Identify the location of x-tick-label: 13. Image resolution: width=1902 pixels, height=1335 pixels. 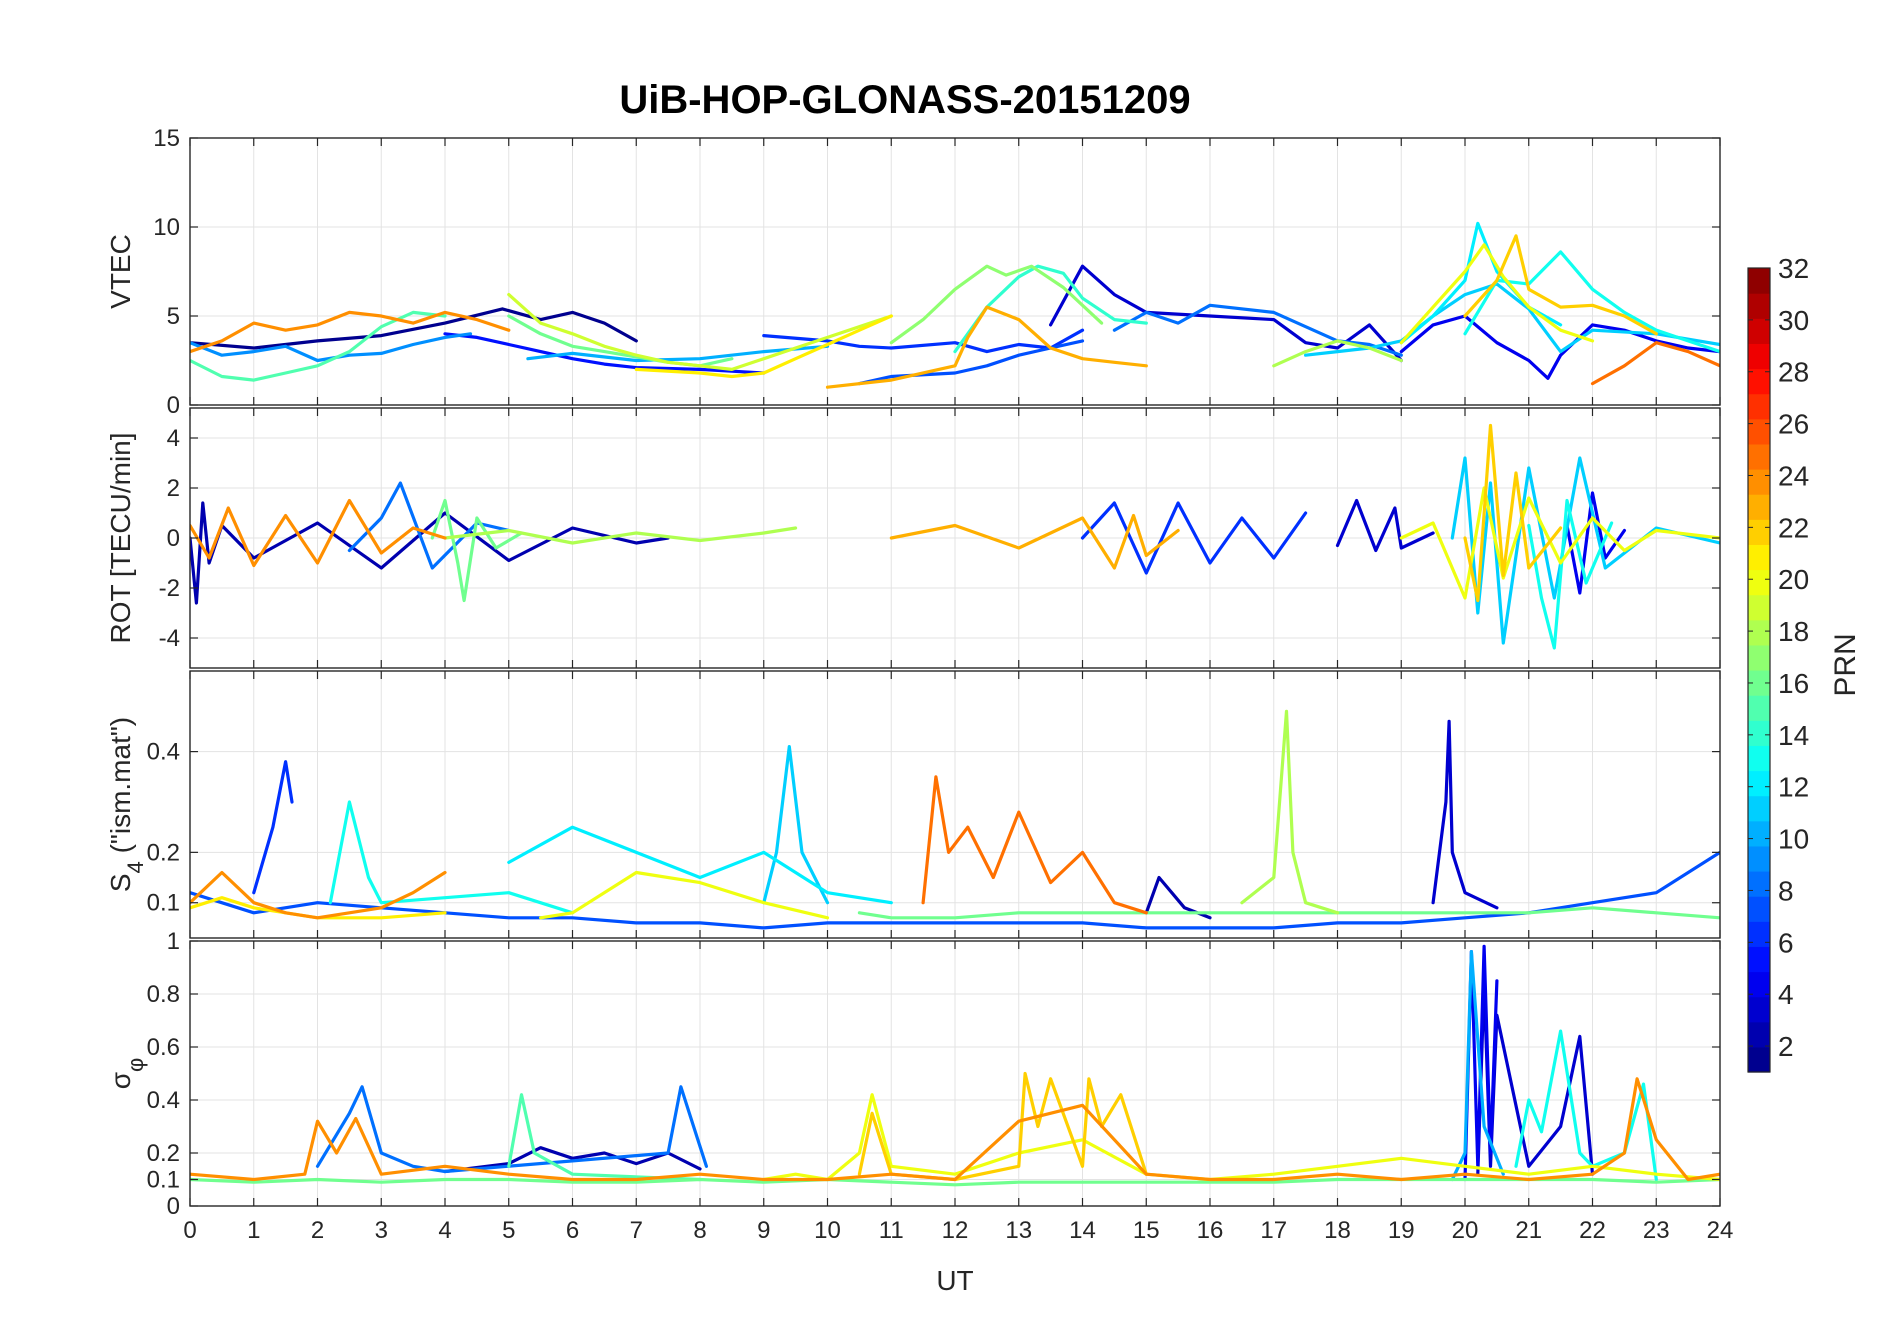
(1018, 1230).